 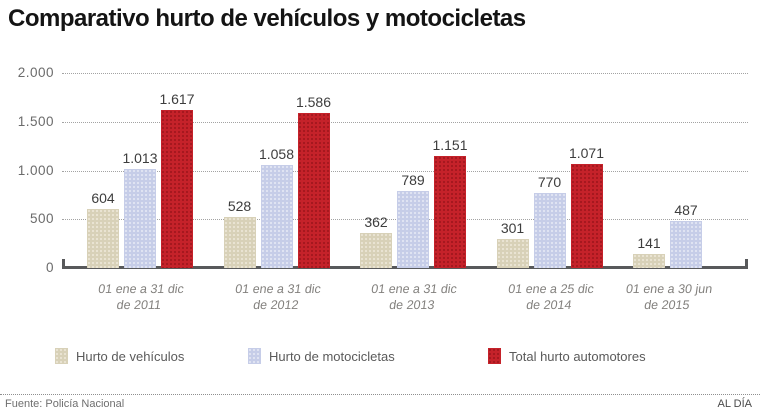 I want to click on bar-value-label: 1.617, so click(x=177, y=99).